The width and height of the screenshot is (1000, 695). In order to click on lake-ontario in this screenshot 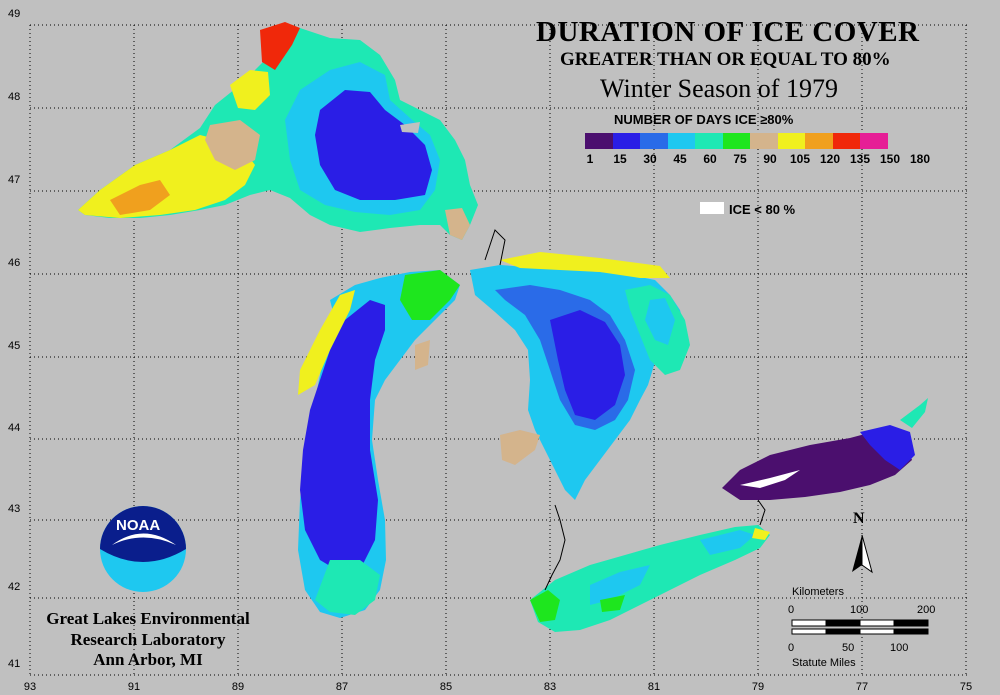, I will do `click(825, 449)`.